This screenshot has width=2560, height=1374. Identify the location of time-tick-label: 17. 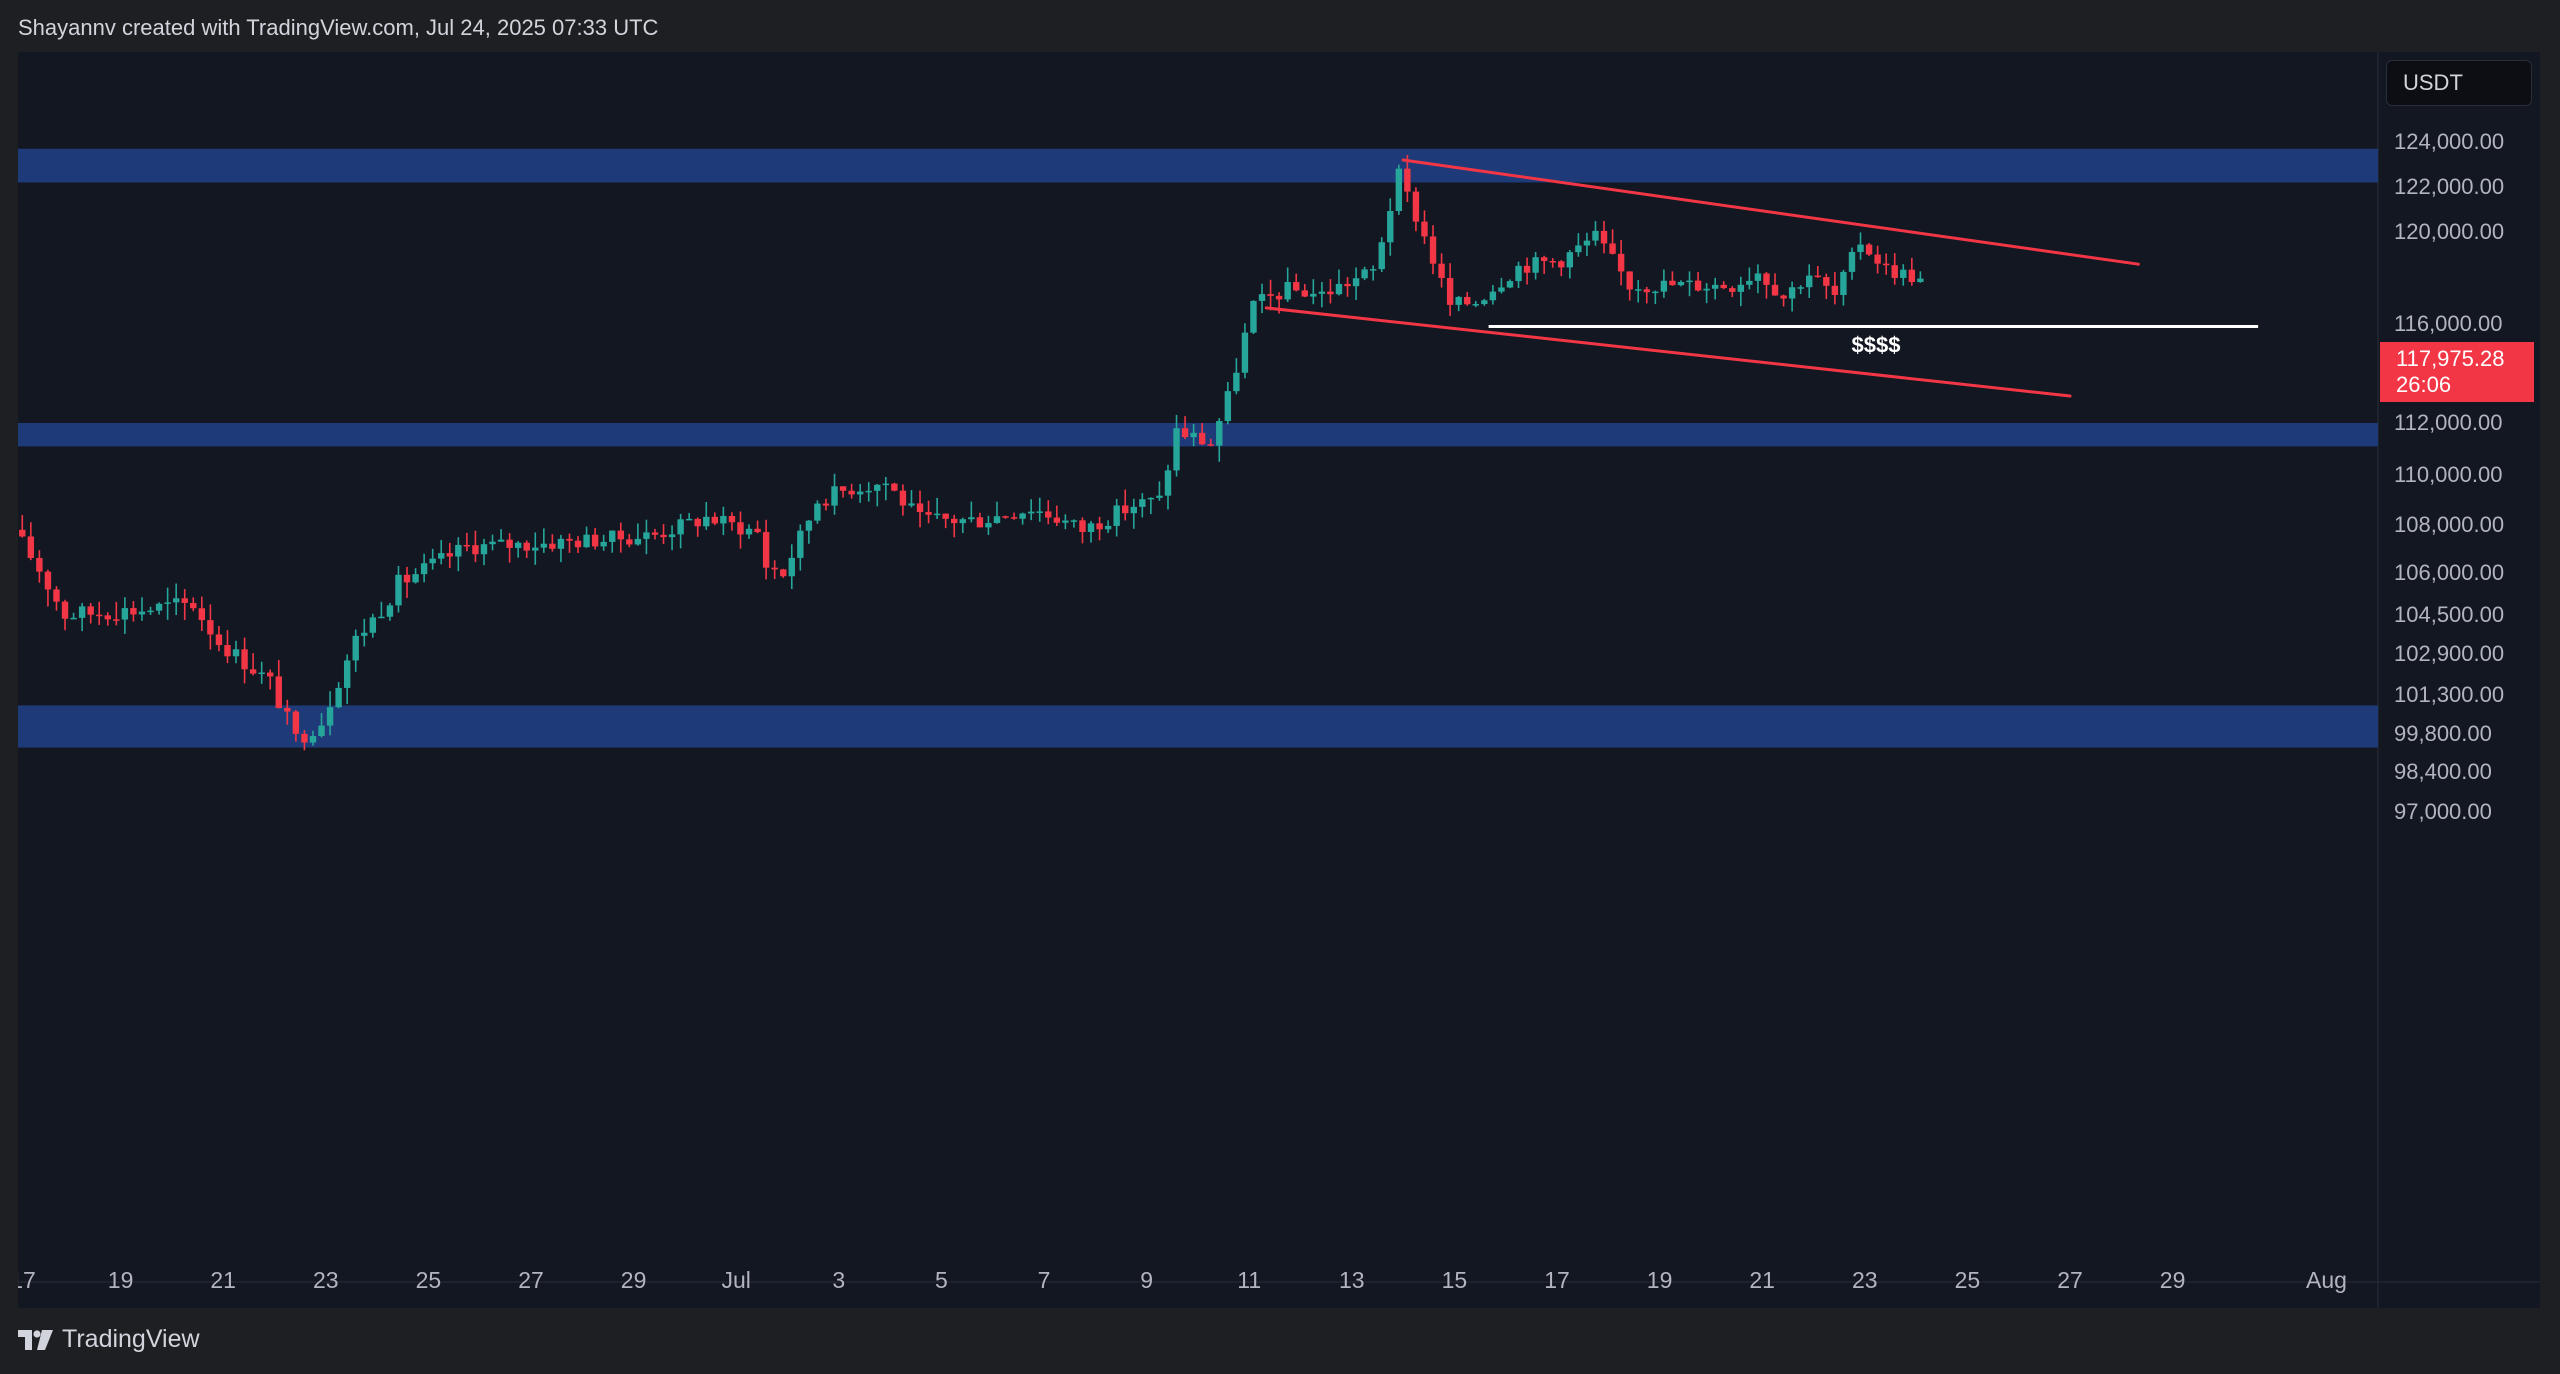
(1557, 1280).